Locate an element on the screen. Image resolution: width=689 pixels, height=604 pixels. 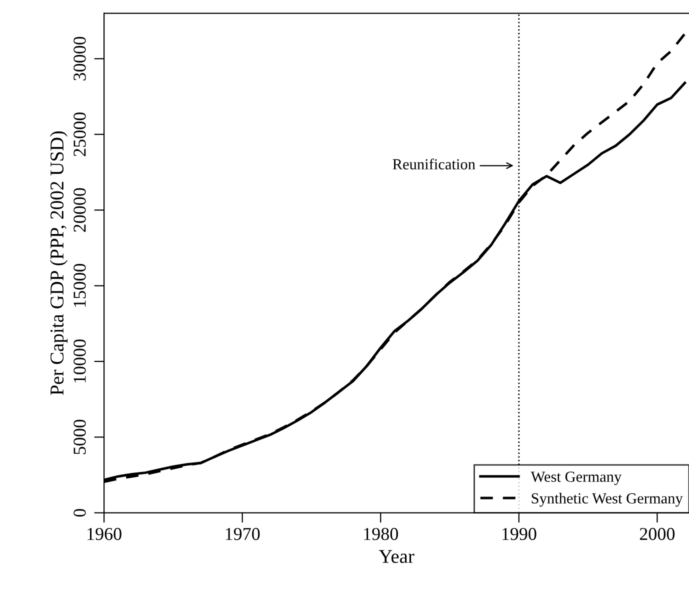
y-tick-label: 20000 is located at coordinates (80, 210).